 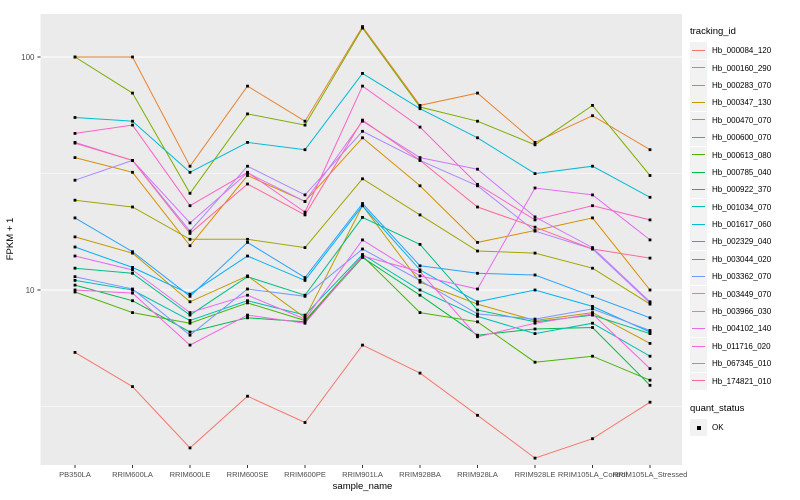 What do you see at coordinates (190, 474) in the screenshot?
I see `x-tick-label: RRIM600LE` at bounding box center [190, 474].